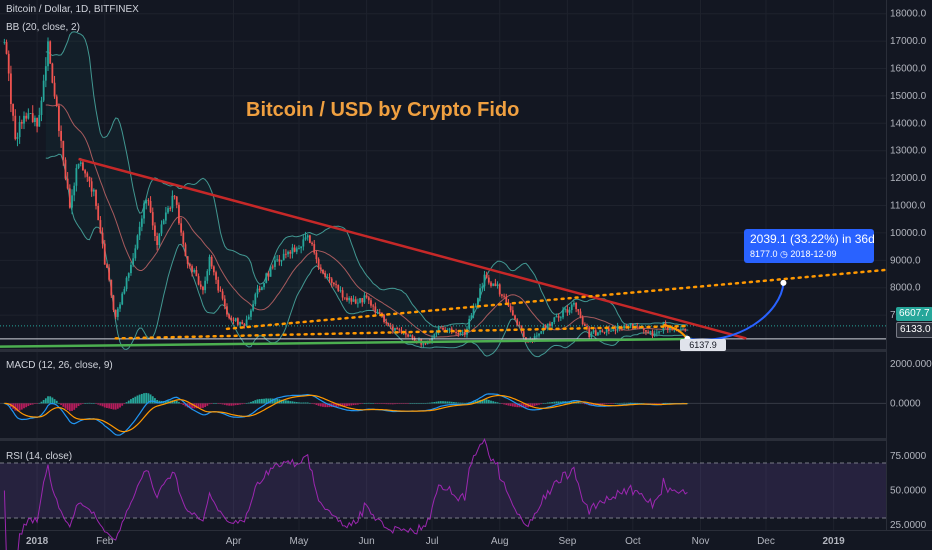  Describe the element at coordinates (443, 439) in the screenshot. I see `pane-divider-rsi` at that location.